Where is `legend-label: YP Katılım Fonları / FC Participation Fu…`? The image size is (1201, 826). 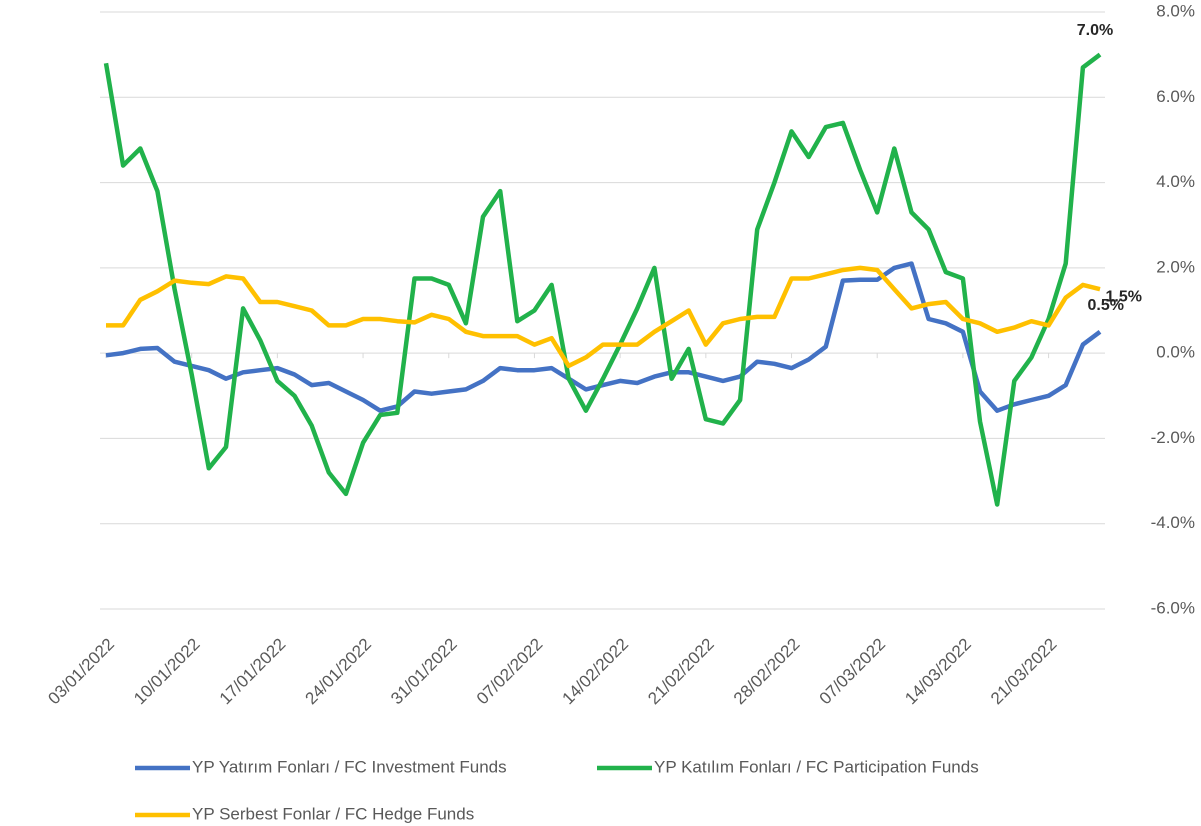
legend-label: YP Katılım Fonları / FC Participation Fu… is located at coordinates (816, 766).